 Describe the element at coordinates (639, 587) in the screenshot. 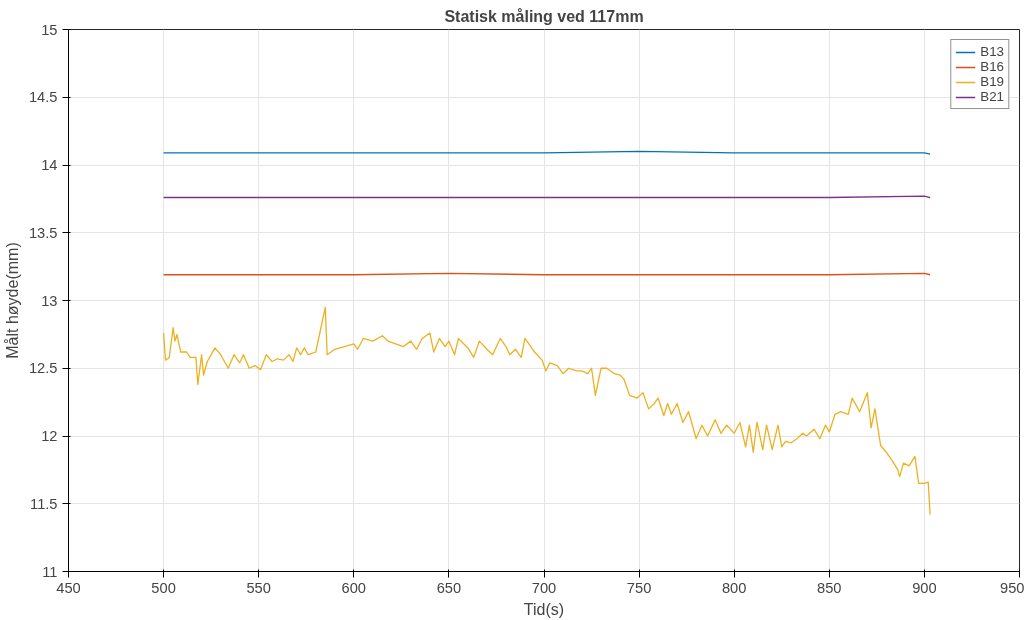

I see `x-tick-label: 750` at that location.